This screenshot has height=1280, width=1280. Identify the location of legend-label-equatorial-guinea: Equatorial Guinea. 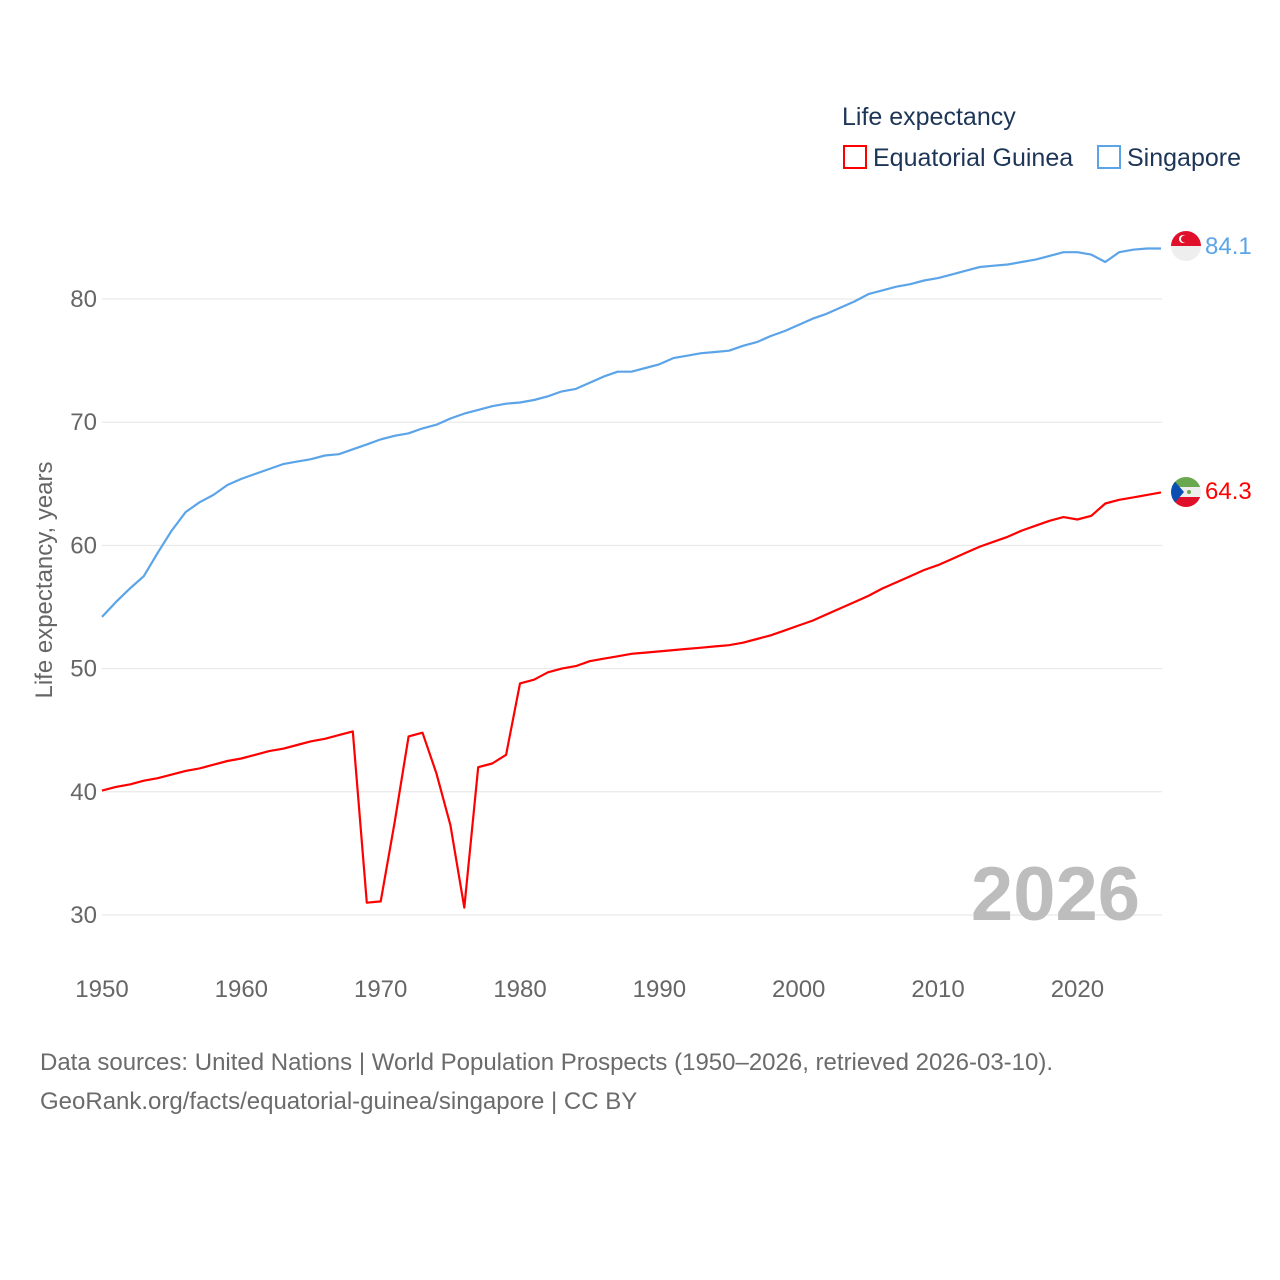
(973, 158).